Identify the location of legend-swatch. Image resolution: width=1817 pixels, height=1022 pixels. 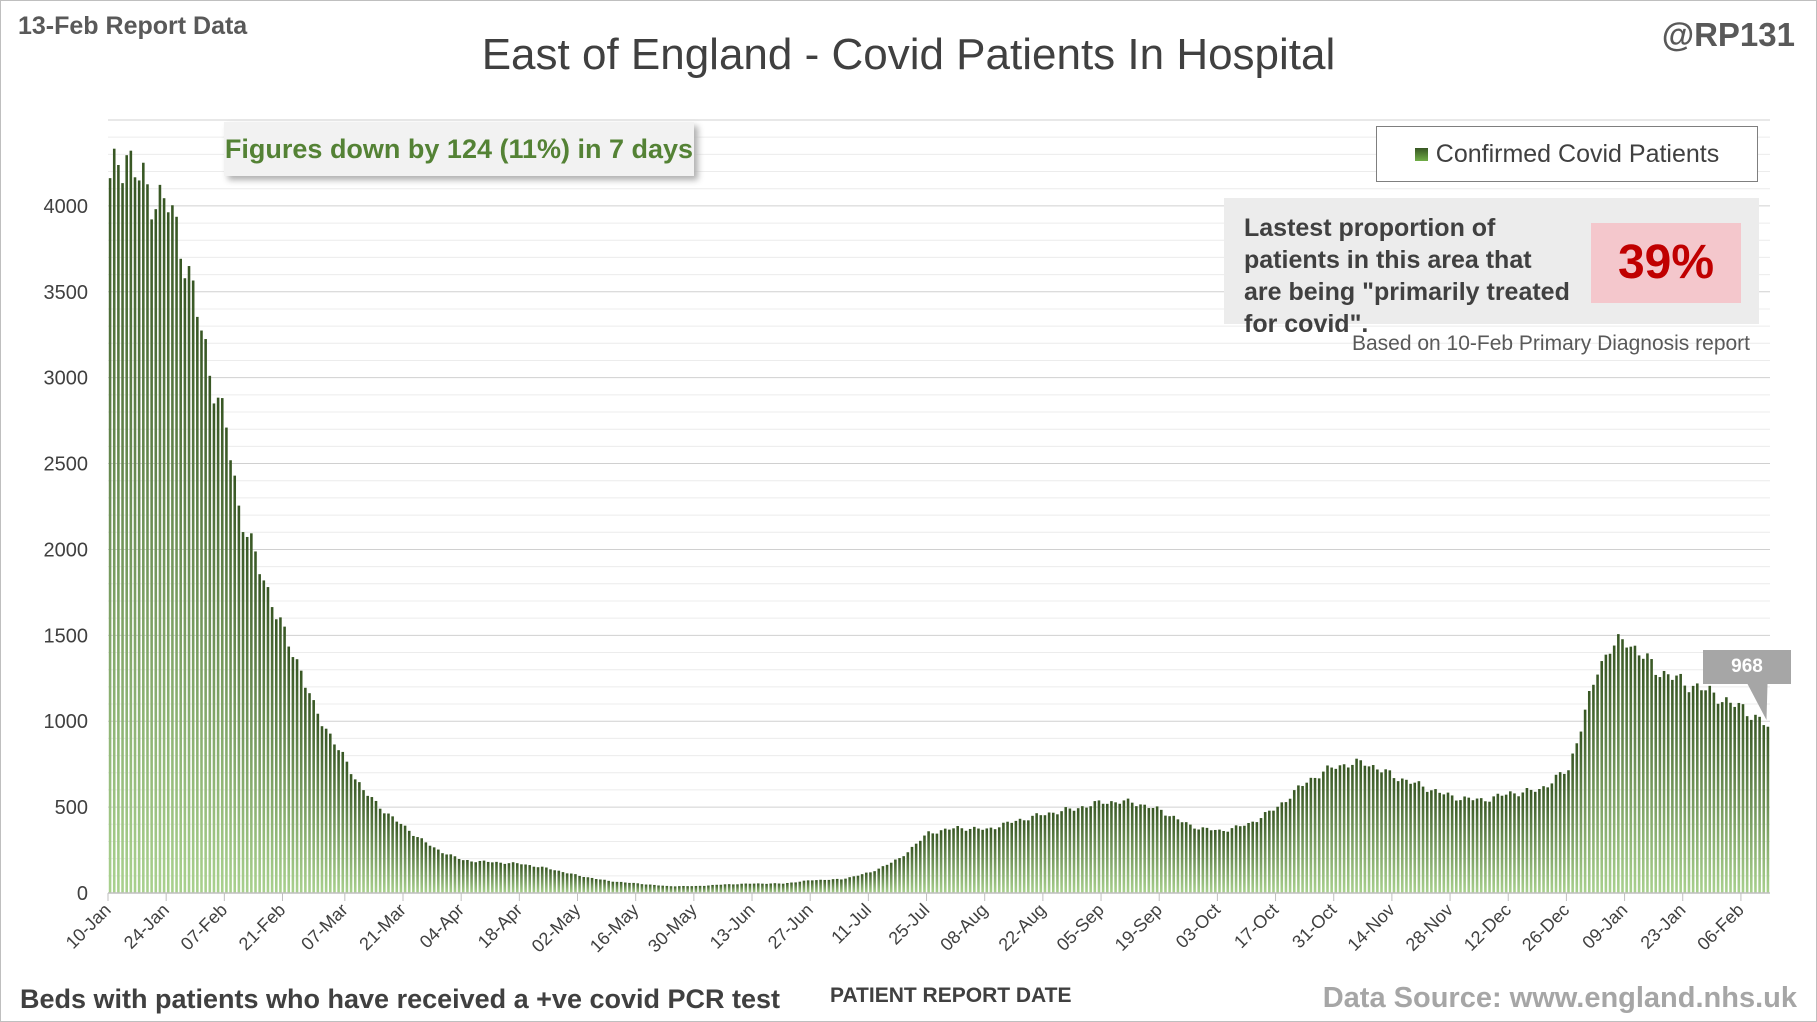
(1421, 154).